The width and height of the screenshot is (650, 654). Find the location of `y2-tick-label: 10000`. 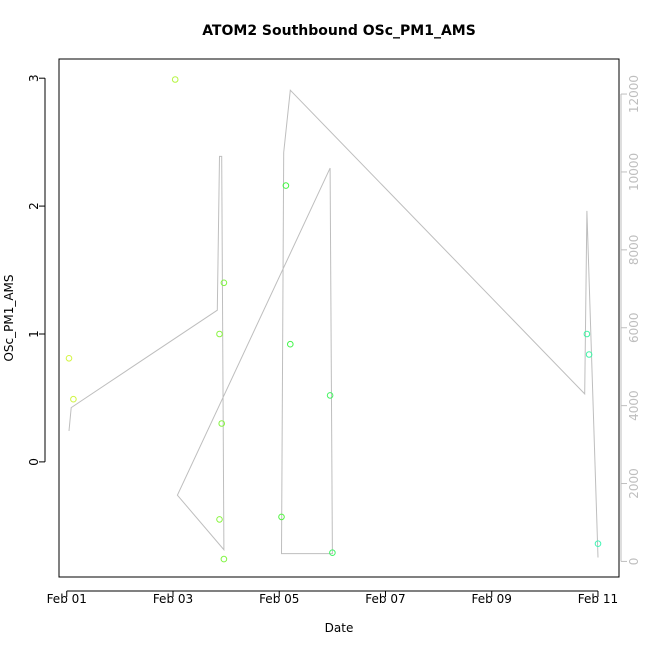

y2-tick-label: 10000 is located at coordinates (634, 172).